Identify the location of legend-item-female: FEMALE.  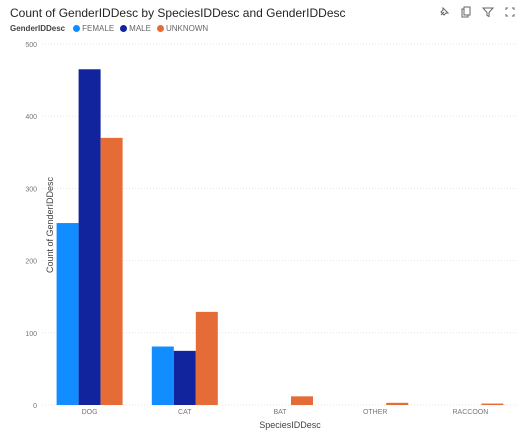
(93, 28).